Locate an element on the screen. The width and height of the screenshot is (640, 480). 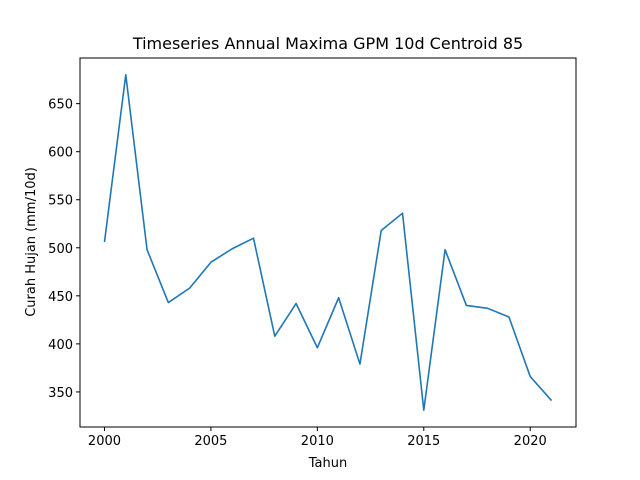
y-tick-label: 500 is located at coordinates (60, 249).